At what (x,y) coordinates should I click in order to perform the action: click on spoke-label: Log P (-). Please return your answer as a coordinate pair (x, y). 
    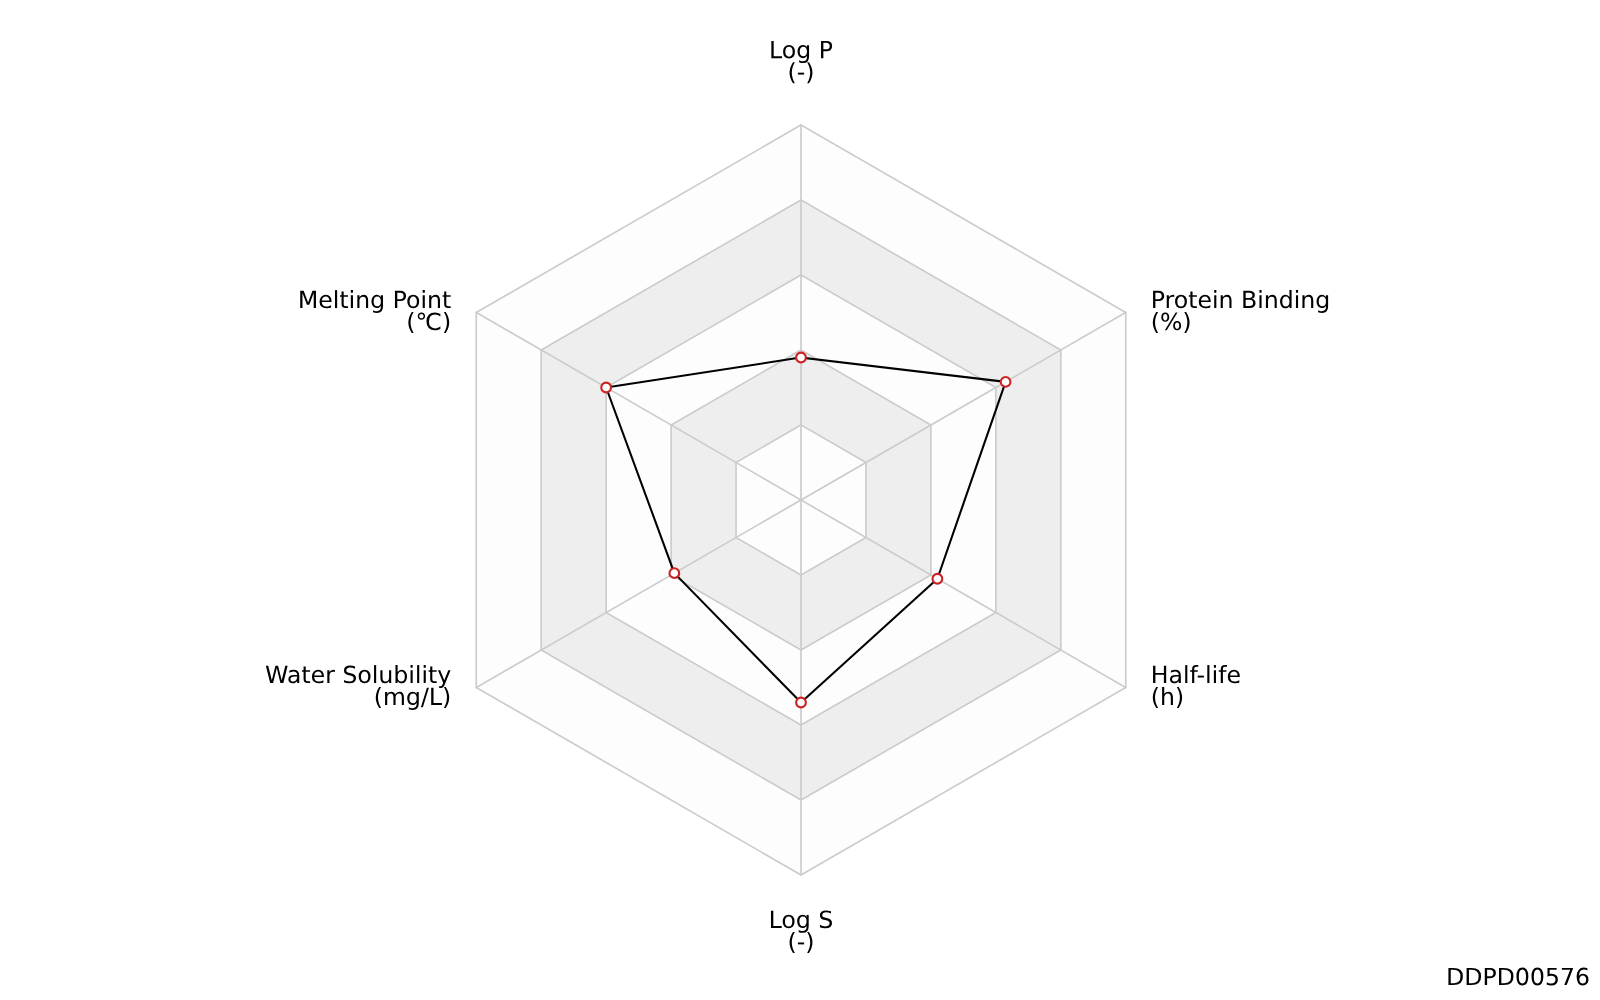
    Looking at the image, I should click on (802, 62).